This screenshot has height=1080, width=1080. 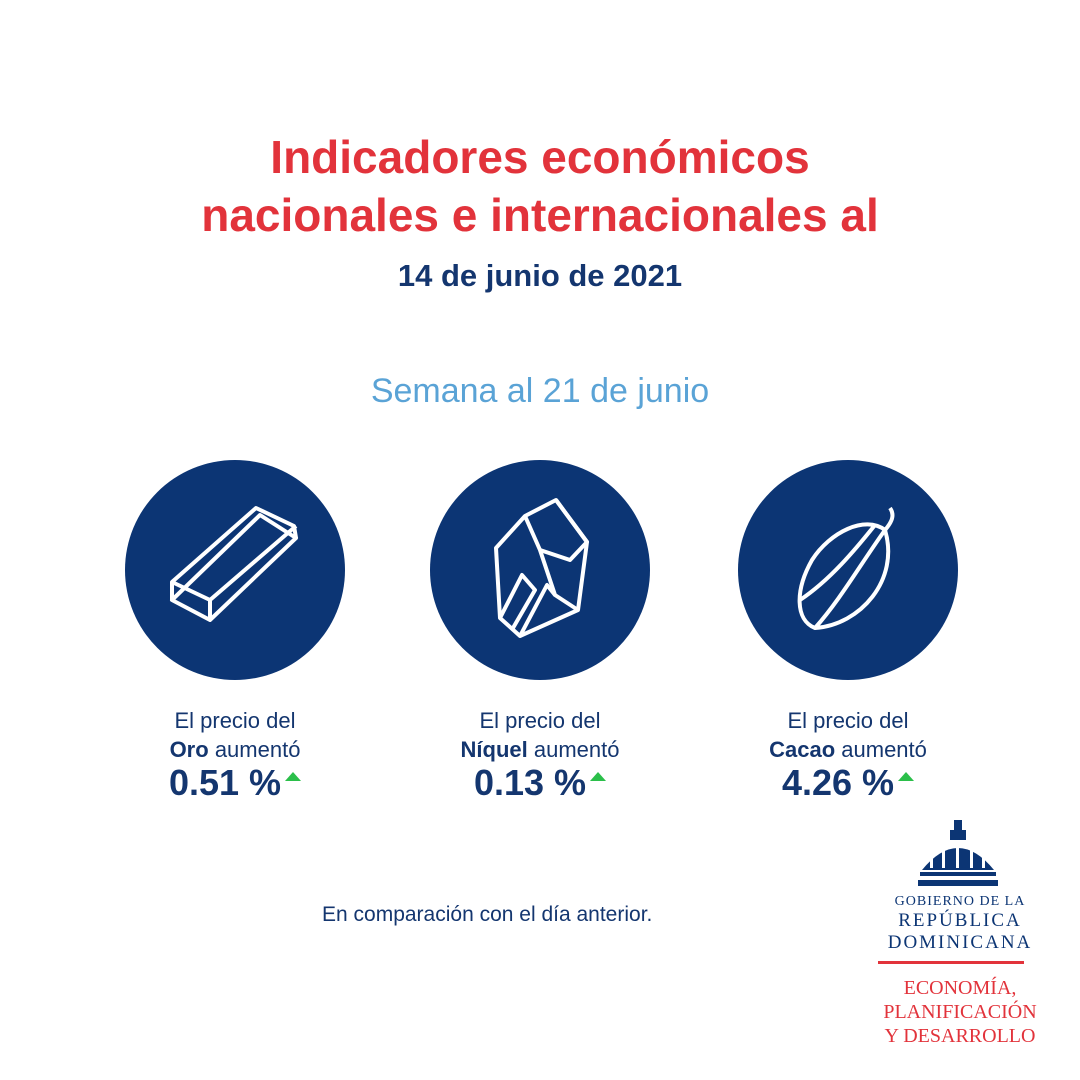 I want to click on change-row: 0.51 %, so click(x=235, y=783).